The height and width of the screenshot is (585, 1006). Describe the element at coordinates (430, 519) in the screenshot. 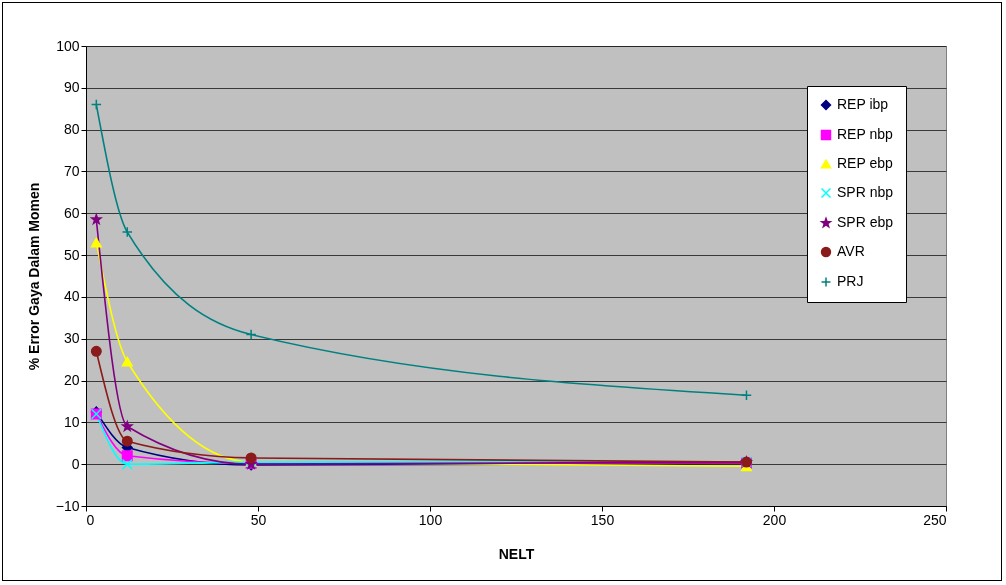

I see `x-tick-label: 100` at that location.